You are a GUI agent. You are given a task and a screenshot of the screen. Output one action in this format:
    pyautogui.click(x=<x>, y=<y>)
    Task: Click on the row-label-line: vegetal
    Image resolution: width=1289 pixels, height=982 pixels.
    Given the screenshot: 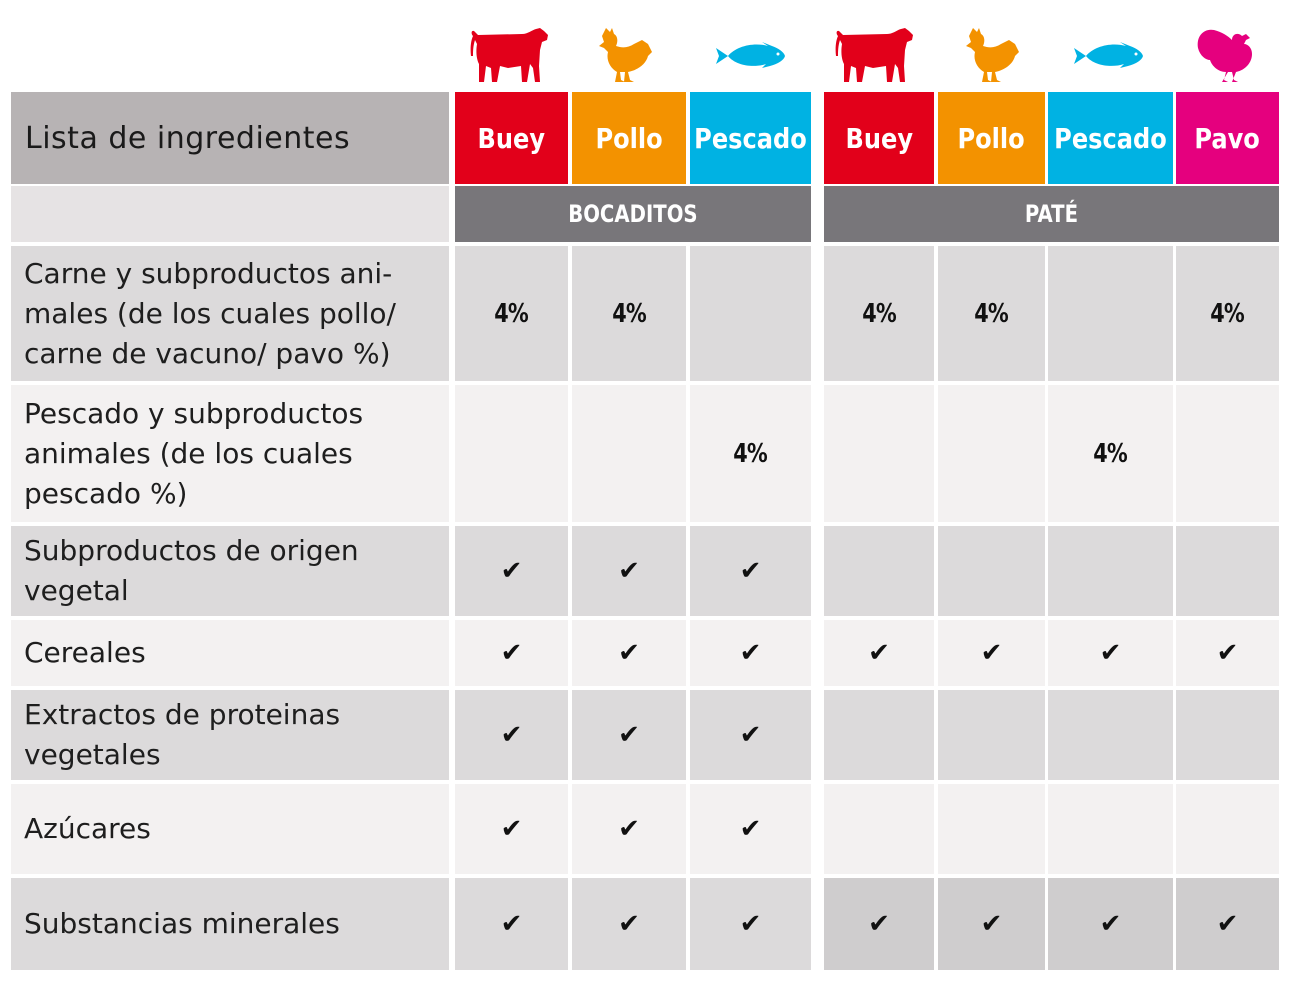 What is the action you would take?
    pyautogui.click(x=76, y=590)
    